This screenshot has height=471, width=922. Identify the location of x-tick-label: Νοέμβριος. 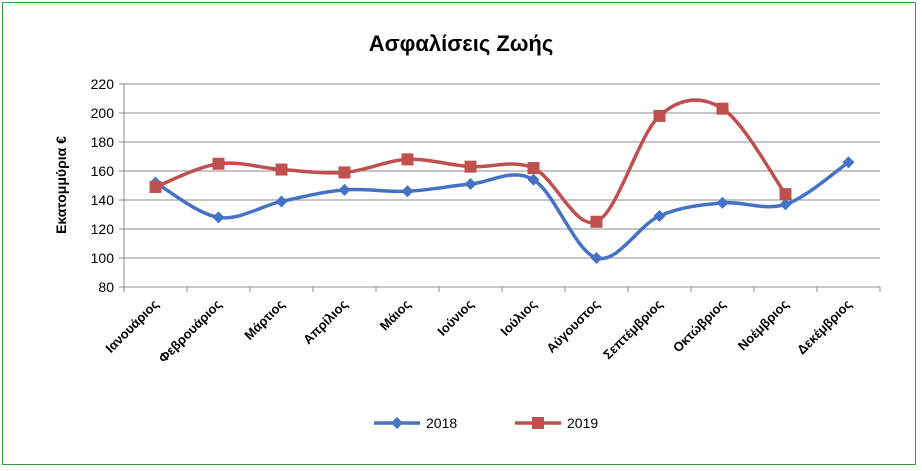
(763, 324).